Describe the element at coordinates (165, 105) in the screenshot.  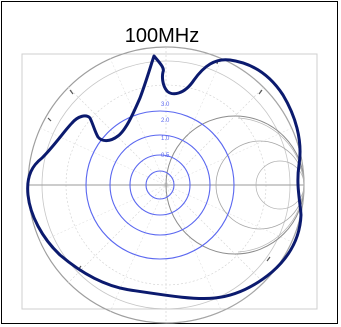
I see `circle-label: 3.0` at that location.